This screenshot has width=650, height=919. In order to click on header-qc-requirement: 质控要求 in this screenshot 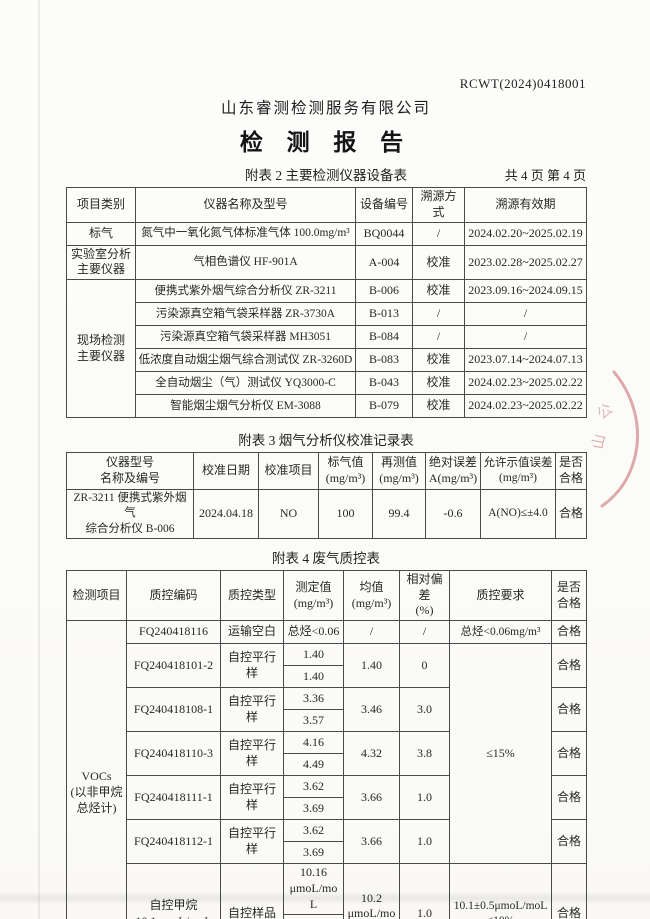, I will do `click(500, 595)`.